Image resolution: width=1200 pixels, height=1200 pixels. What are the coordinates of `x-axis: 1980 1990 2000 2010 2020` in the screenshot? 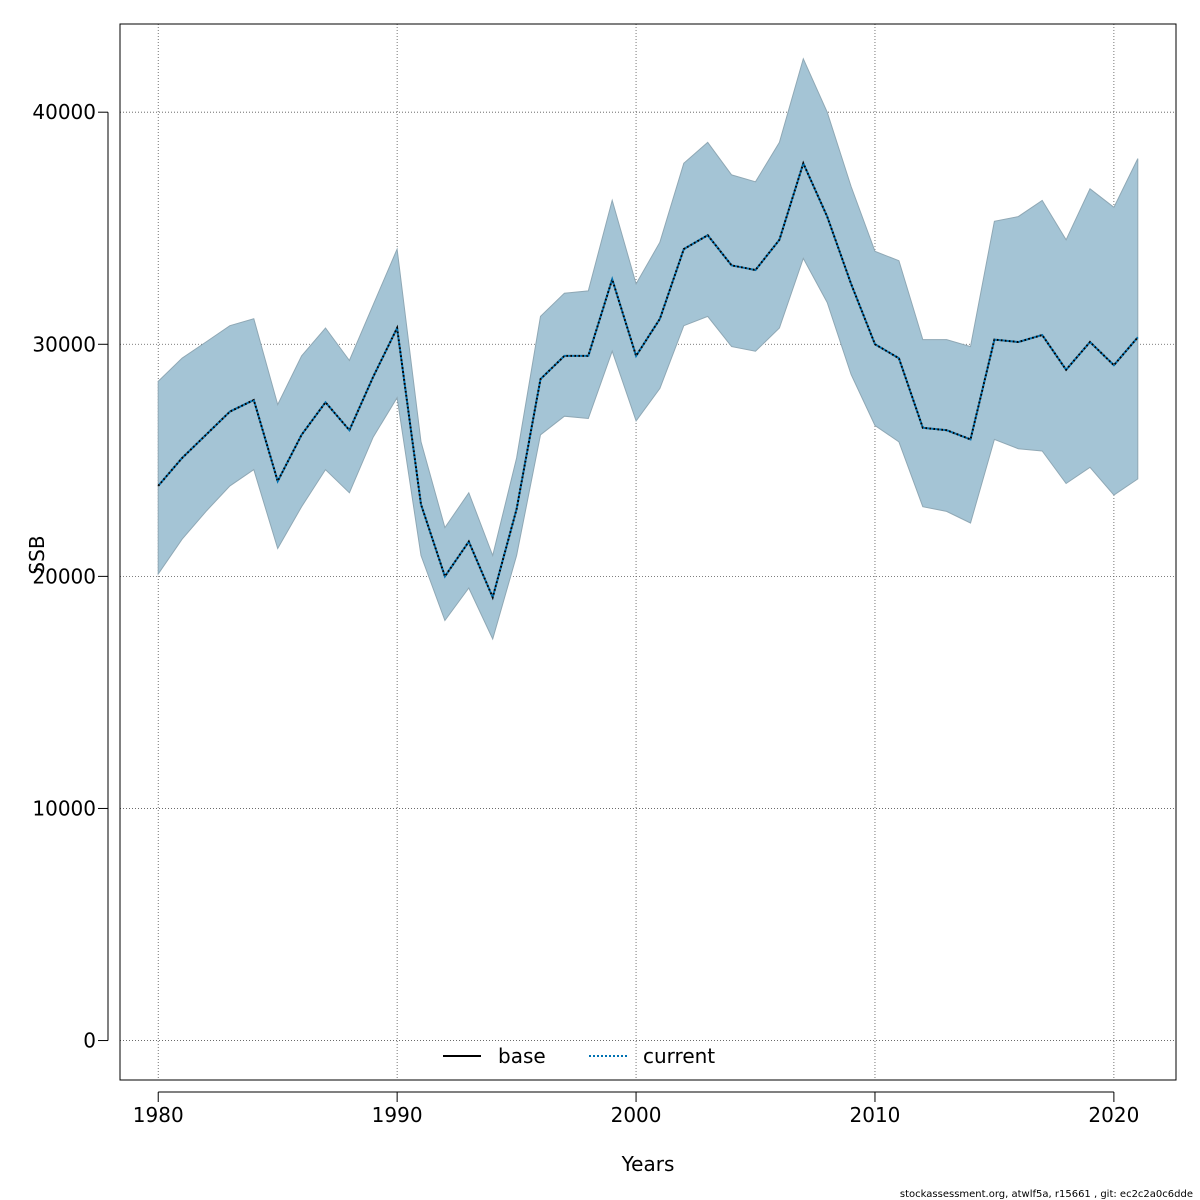 It's located at (636, 1109).